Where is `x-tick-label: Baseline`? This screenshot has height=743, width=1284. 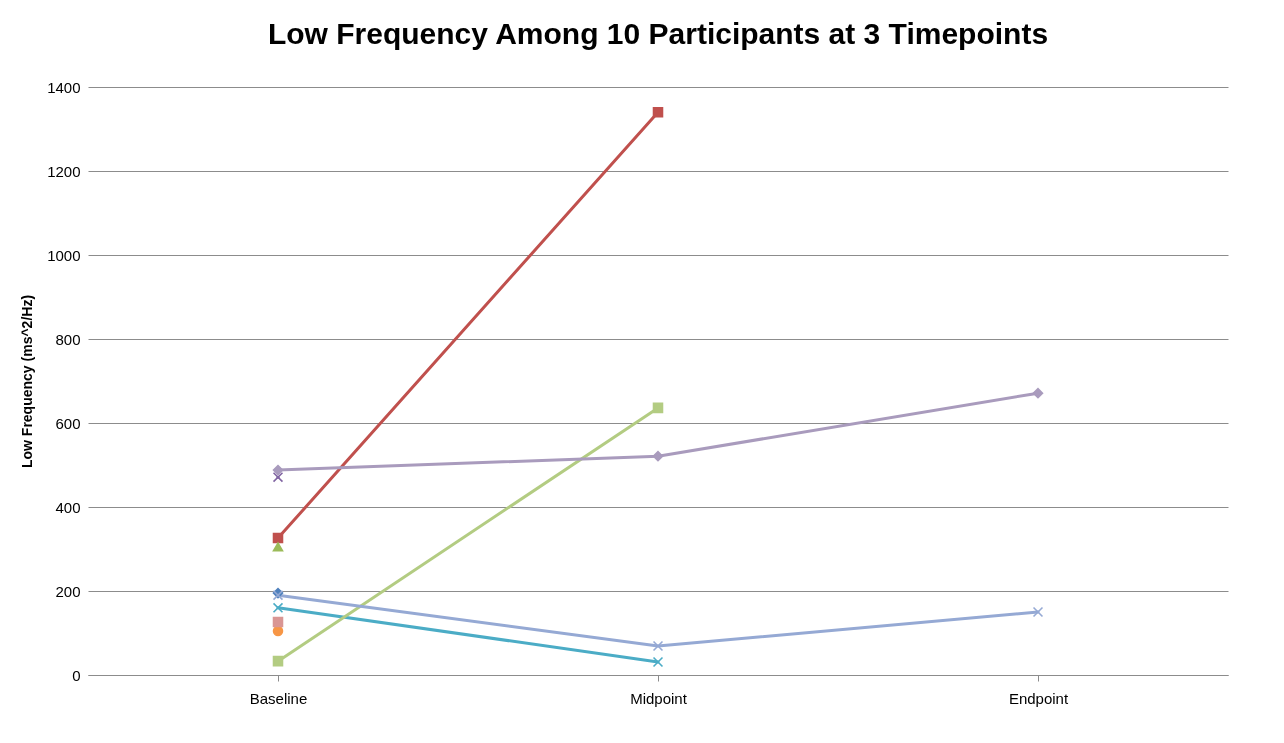
x-tick-label: Baseline is located at coordinates (278, 698).